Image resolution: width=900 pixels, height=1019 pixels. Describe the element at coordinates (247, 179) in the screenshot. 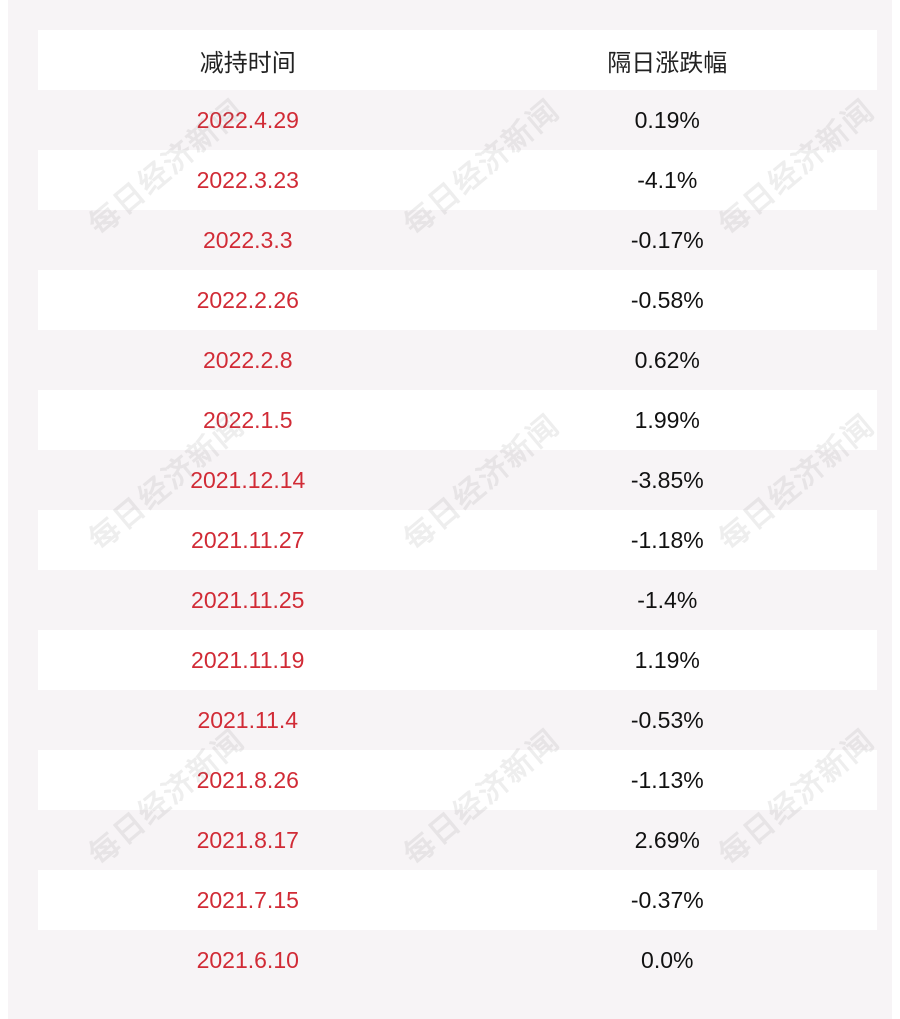

I see `date-cell: 2022.3.23` at that location.